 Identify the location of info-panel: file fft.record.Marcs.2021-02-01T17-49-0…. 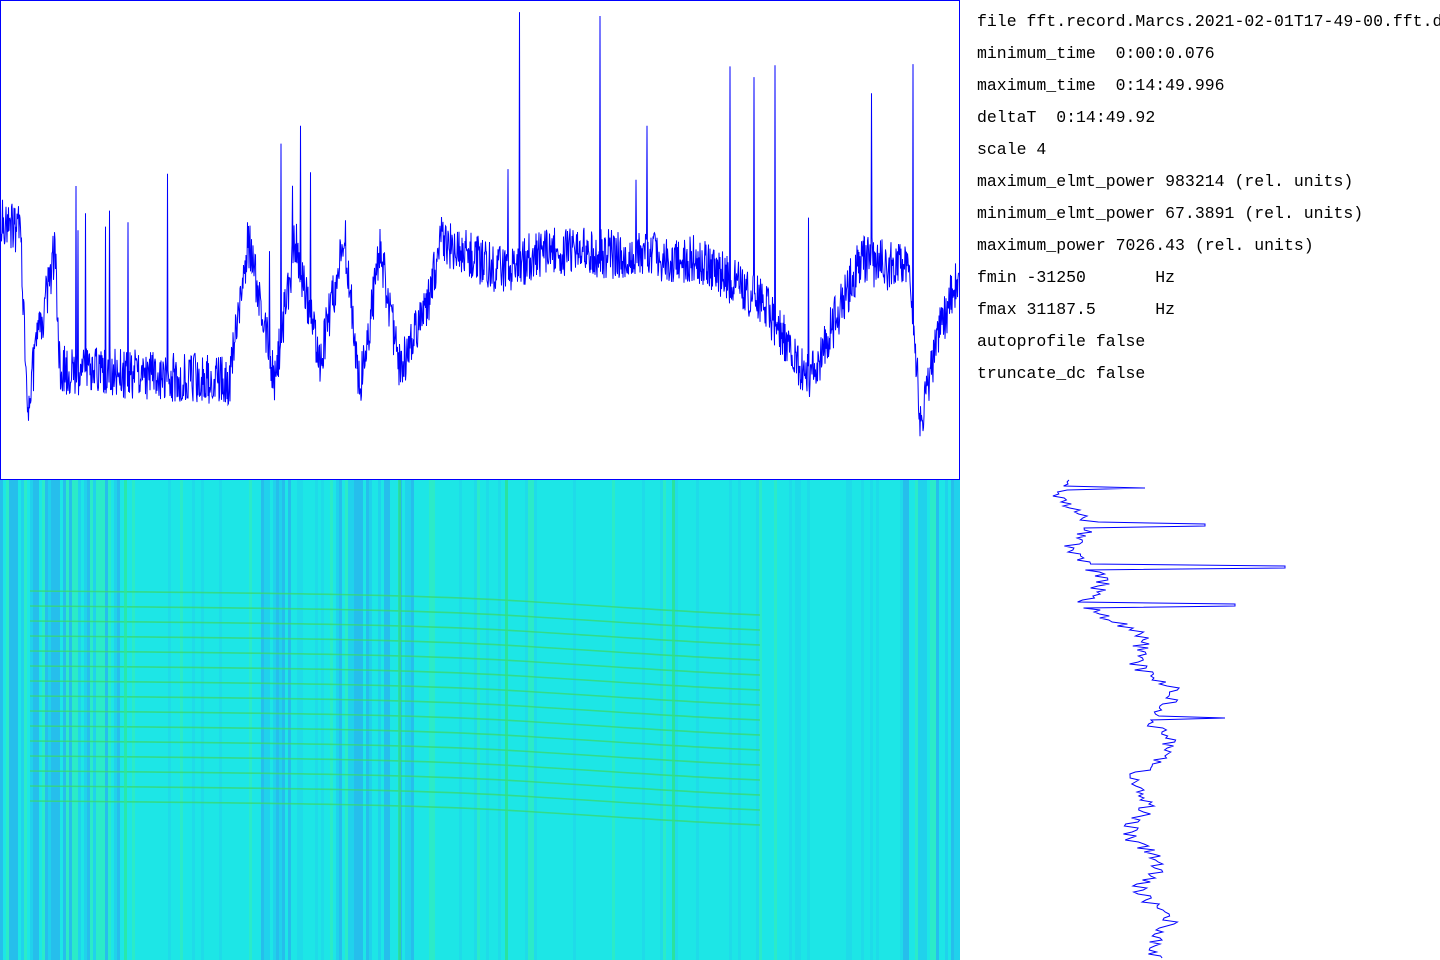
(1208, 200).